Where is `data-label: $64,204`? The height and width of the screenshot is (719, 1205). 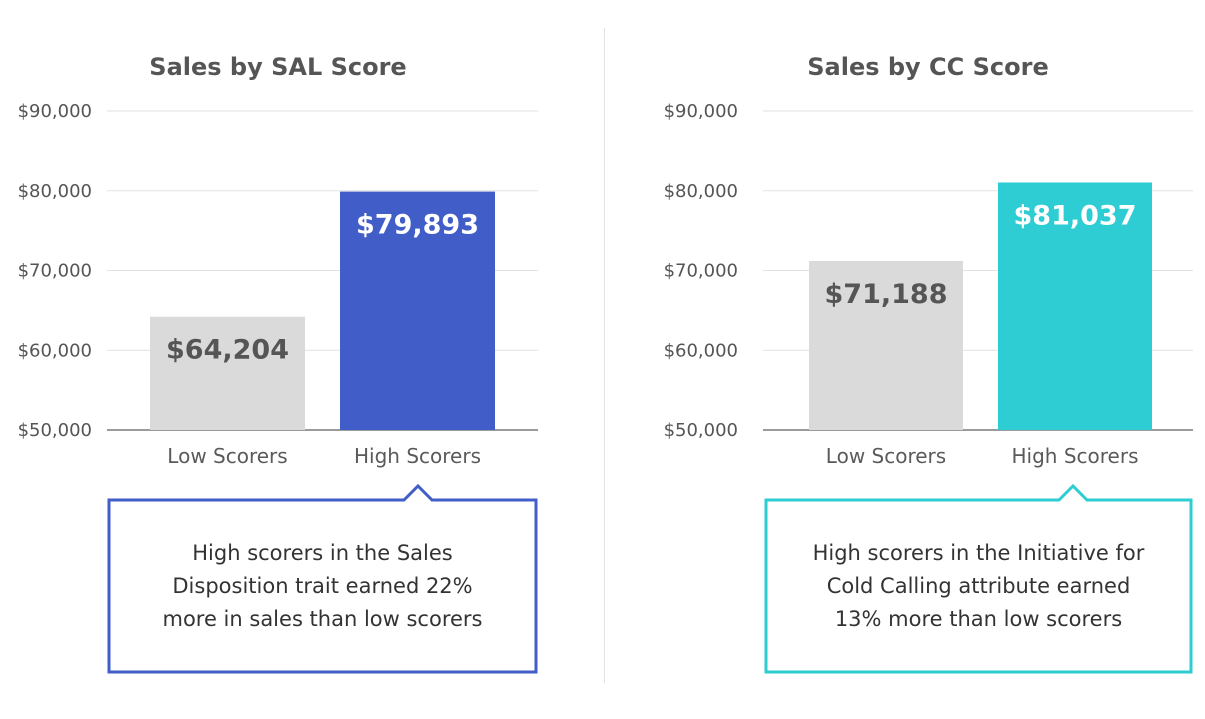 data-label: $64,204 is located at coordinates (227, 350).